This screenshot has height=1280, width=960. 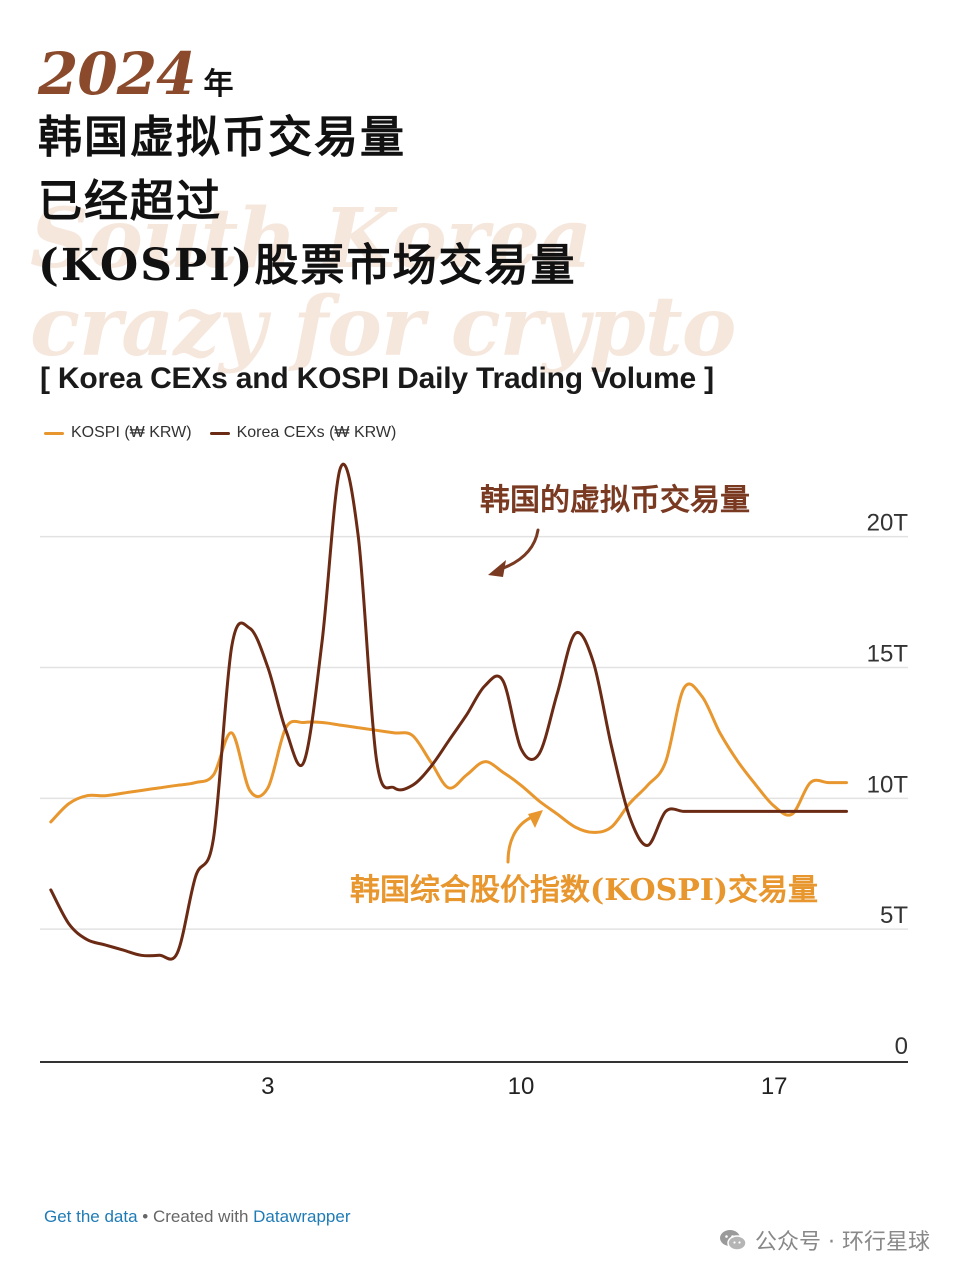 I want to click on y-tick-label-20: 20T, so click(x=888, y=523).